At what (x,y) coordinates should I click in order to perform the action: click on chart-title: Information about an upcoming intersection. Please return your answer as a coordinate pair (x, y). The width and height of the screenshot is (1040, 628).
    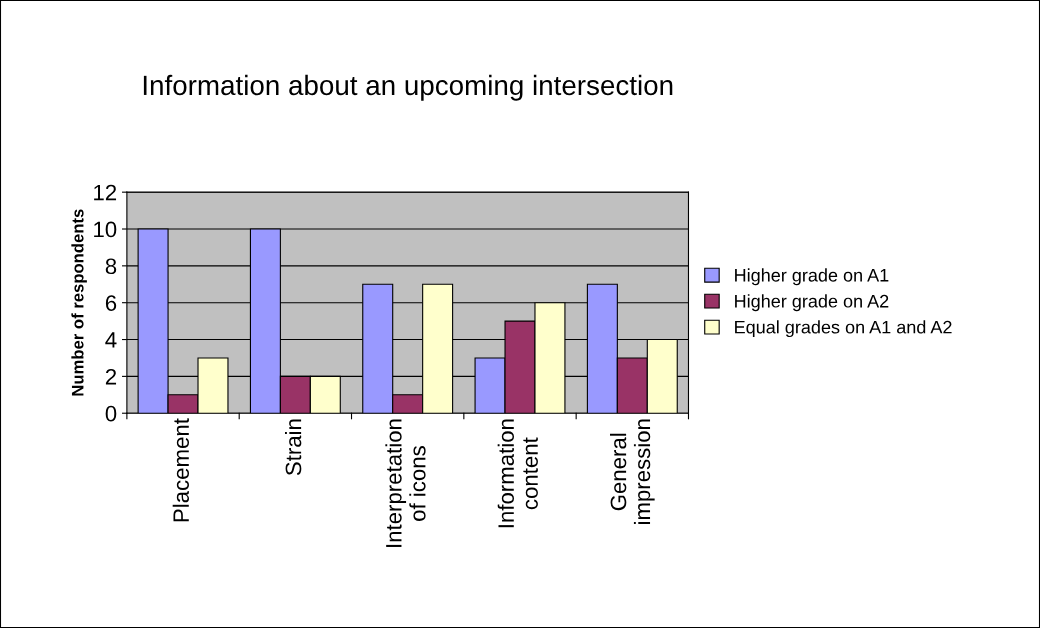
    Looking at the image, I should click on (408, 87).